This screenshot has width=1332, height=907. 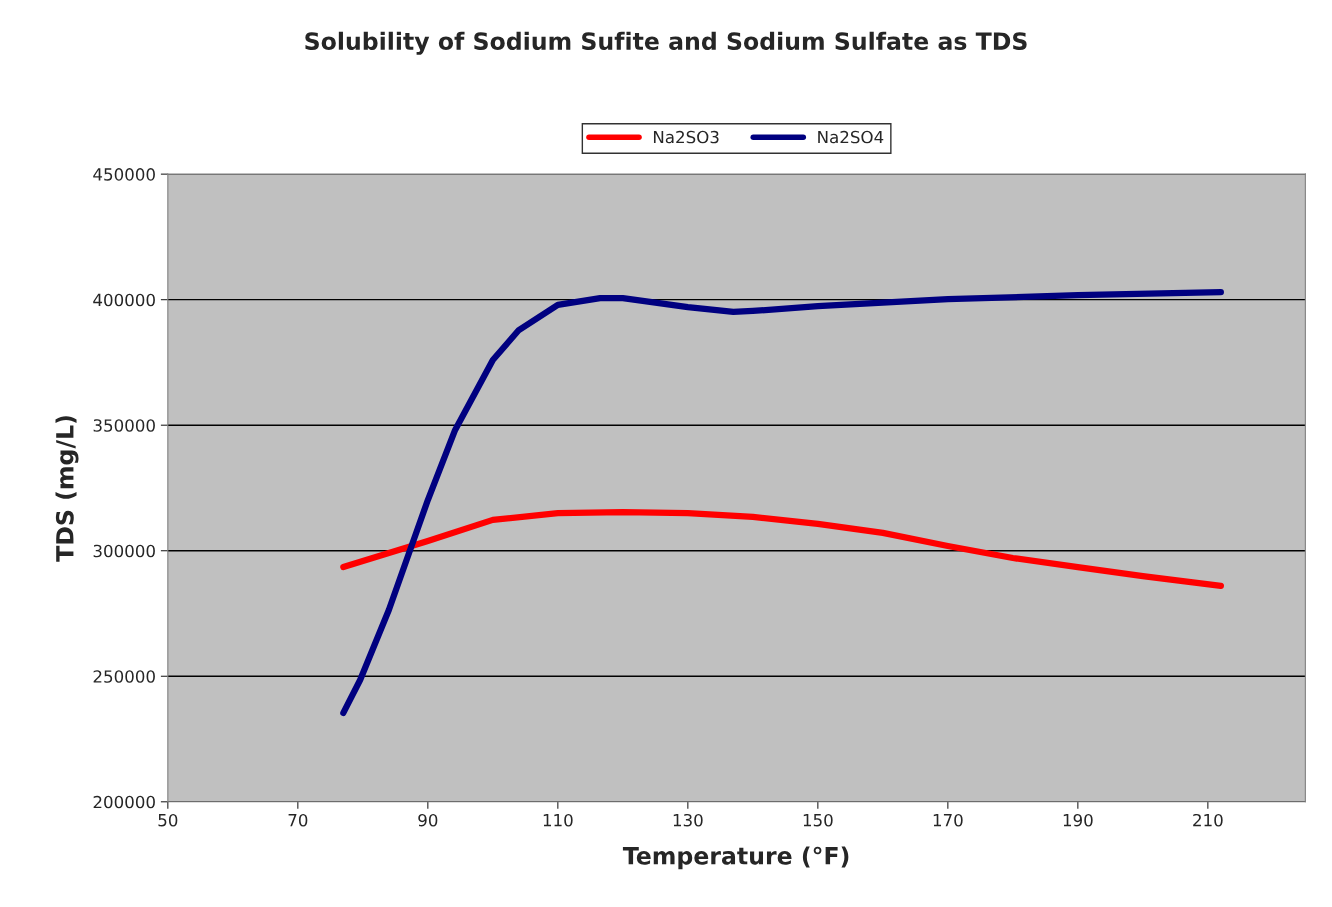 I want to click on x-tick-label: 150, so click(x=818, y=820).